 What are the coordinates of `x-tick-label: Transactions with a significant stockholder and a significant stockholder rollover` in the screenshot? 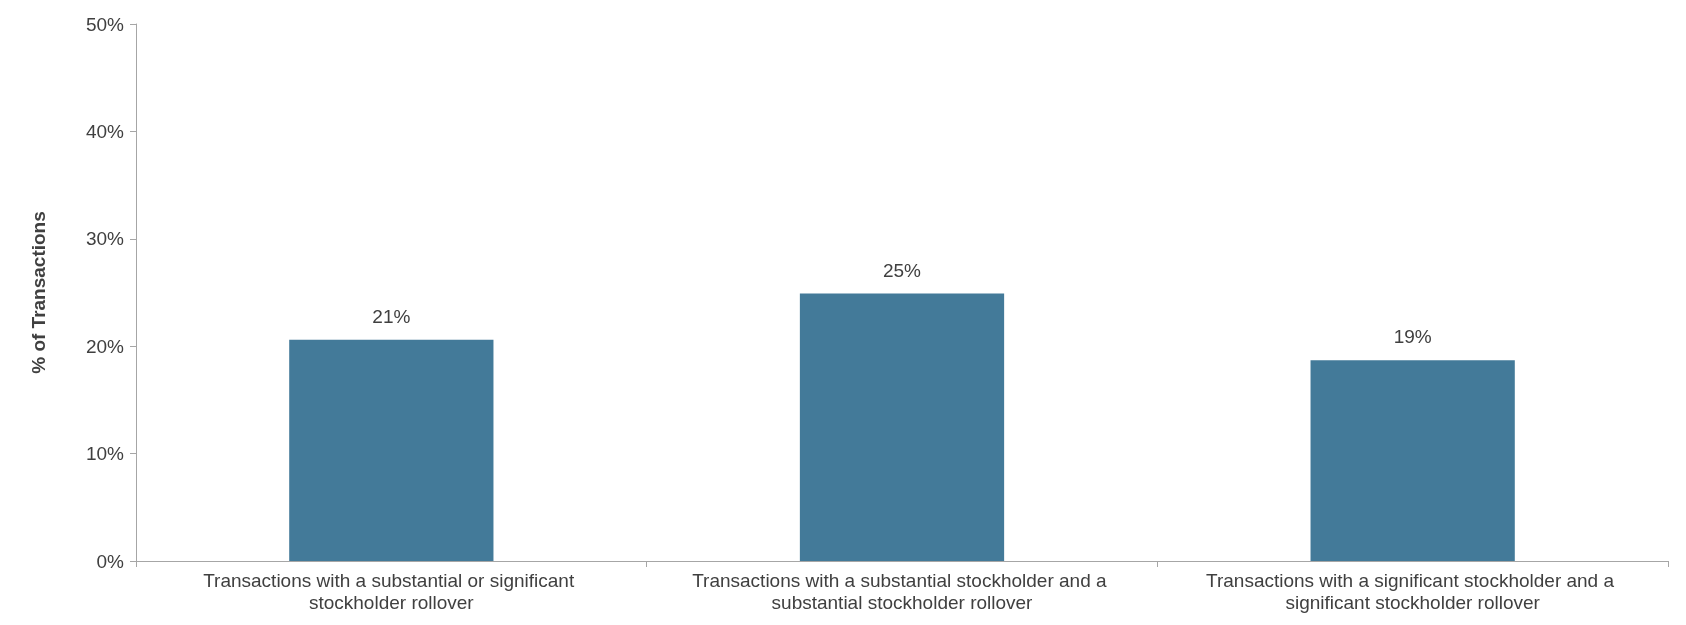 It's located at (1413, 591).